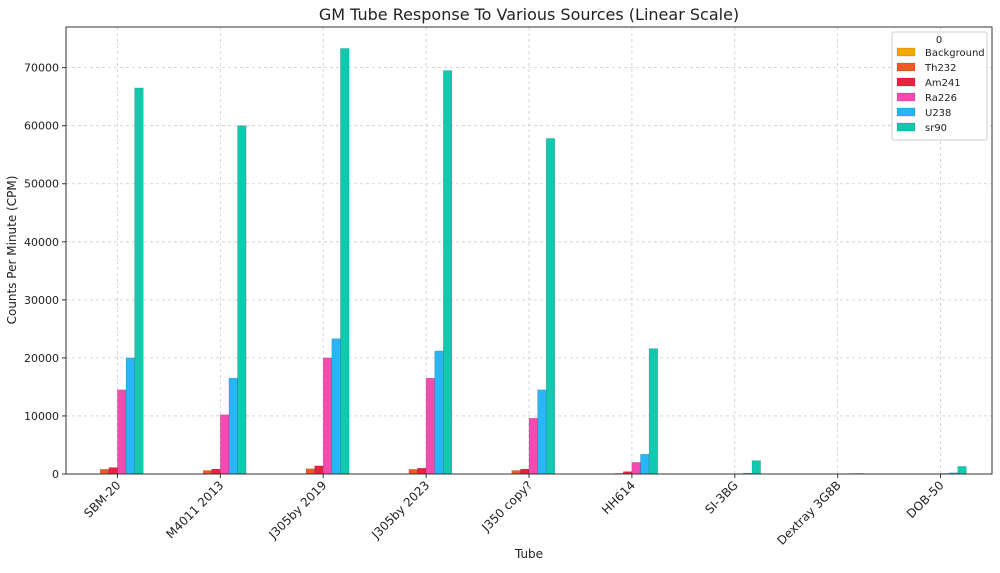 This screenshot has height=573, width=1000. What do you see at coordinates (941, 98) in the screenshot?
I see `legend-label: Ra226` at bounding box center [941, 98].